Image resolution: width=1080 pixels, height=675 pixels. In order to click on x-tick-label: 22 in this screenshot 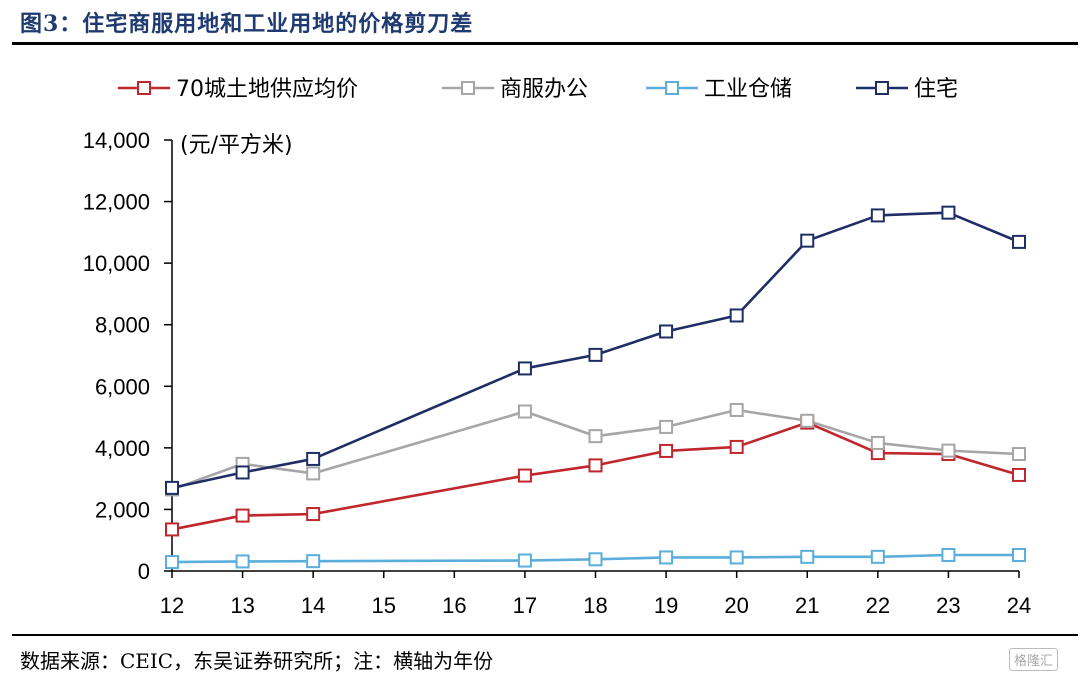, I will do `click(878, 605)`.